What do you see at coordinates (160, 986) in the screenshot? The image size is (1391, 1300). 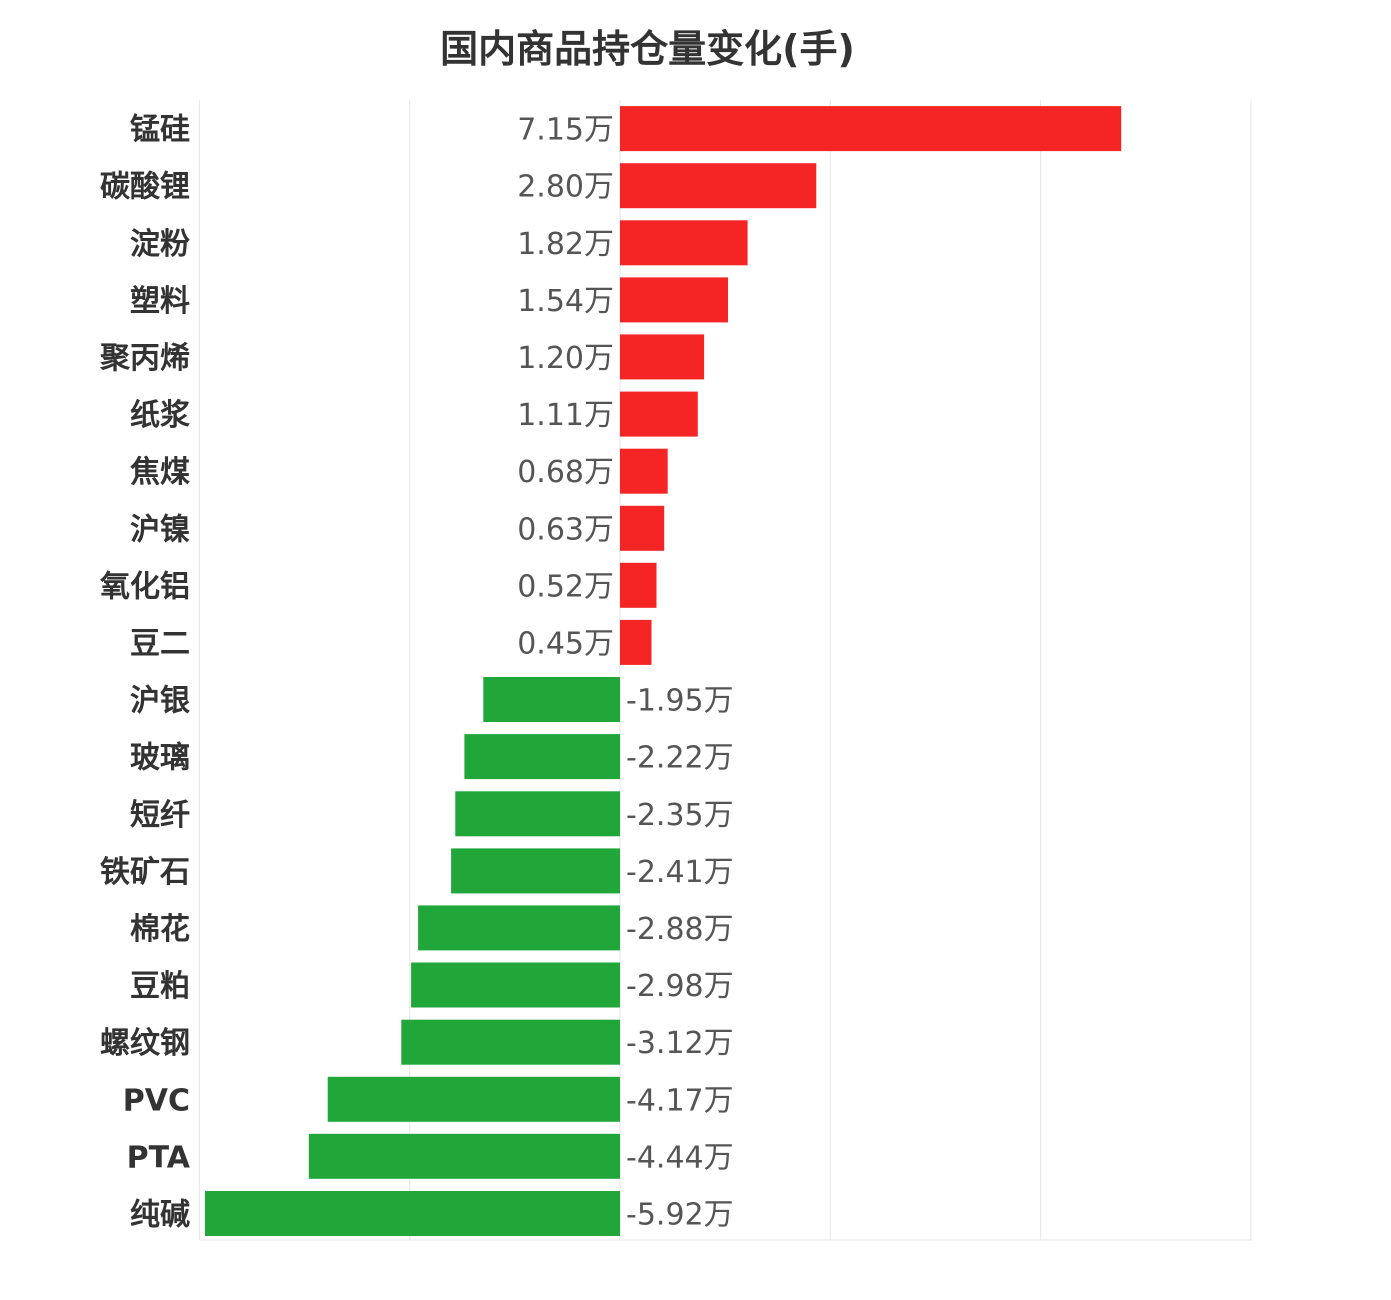 I see `category-label: 豆粕` at bounding box center [160, 986].